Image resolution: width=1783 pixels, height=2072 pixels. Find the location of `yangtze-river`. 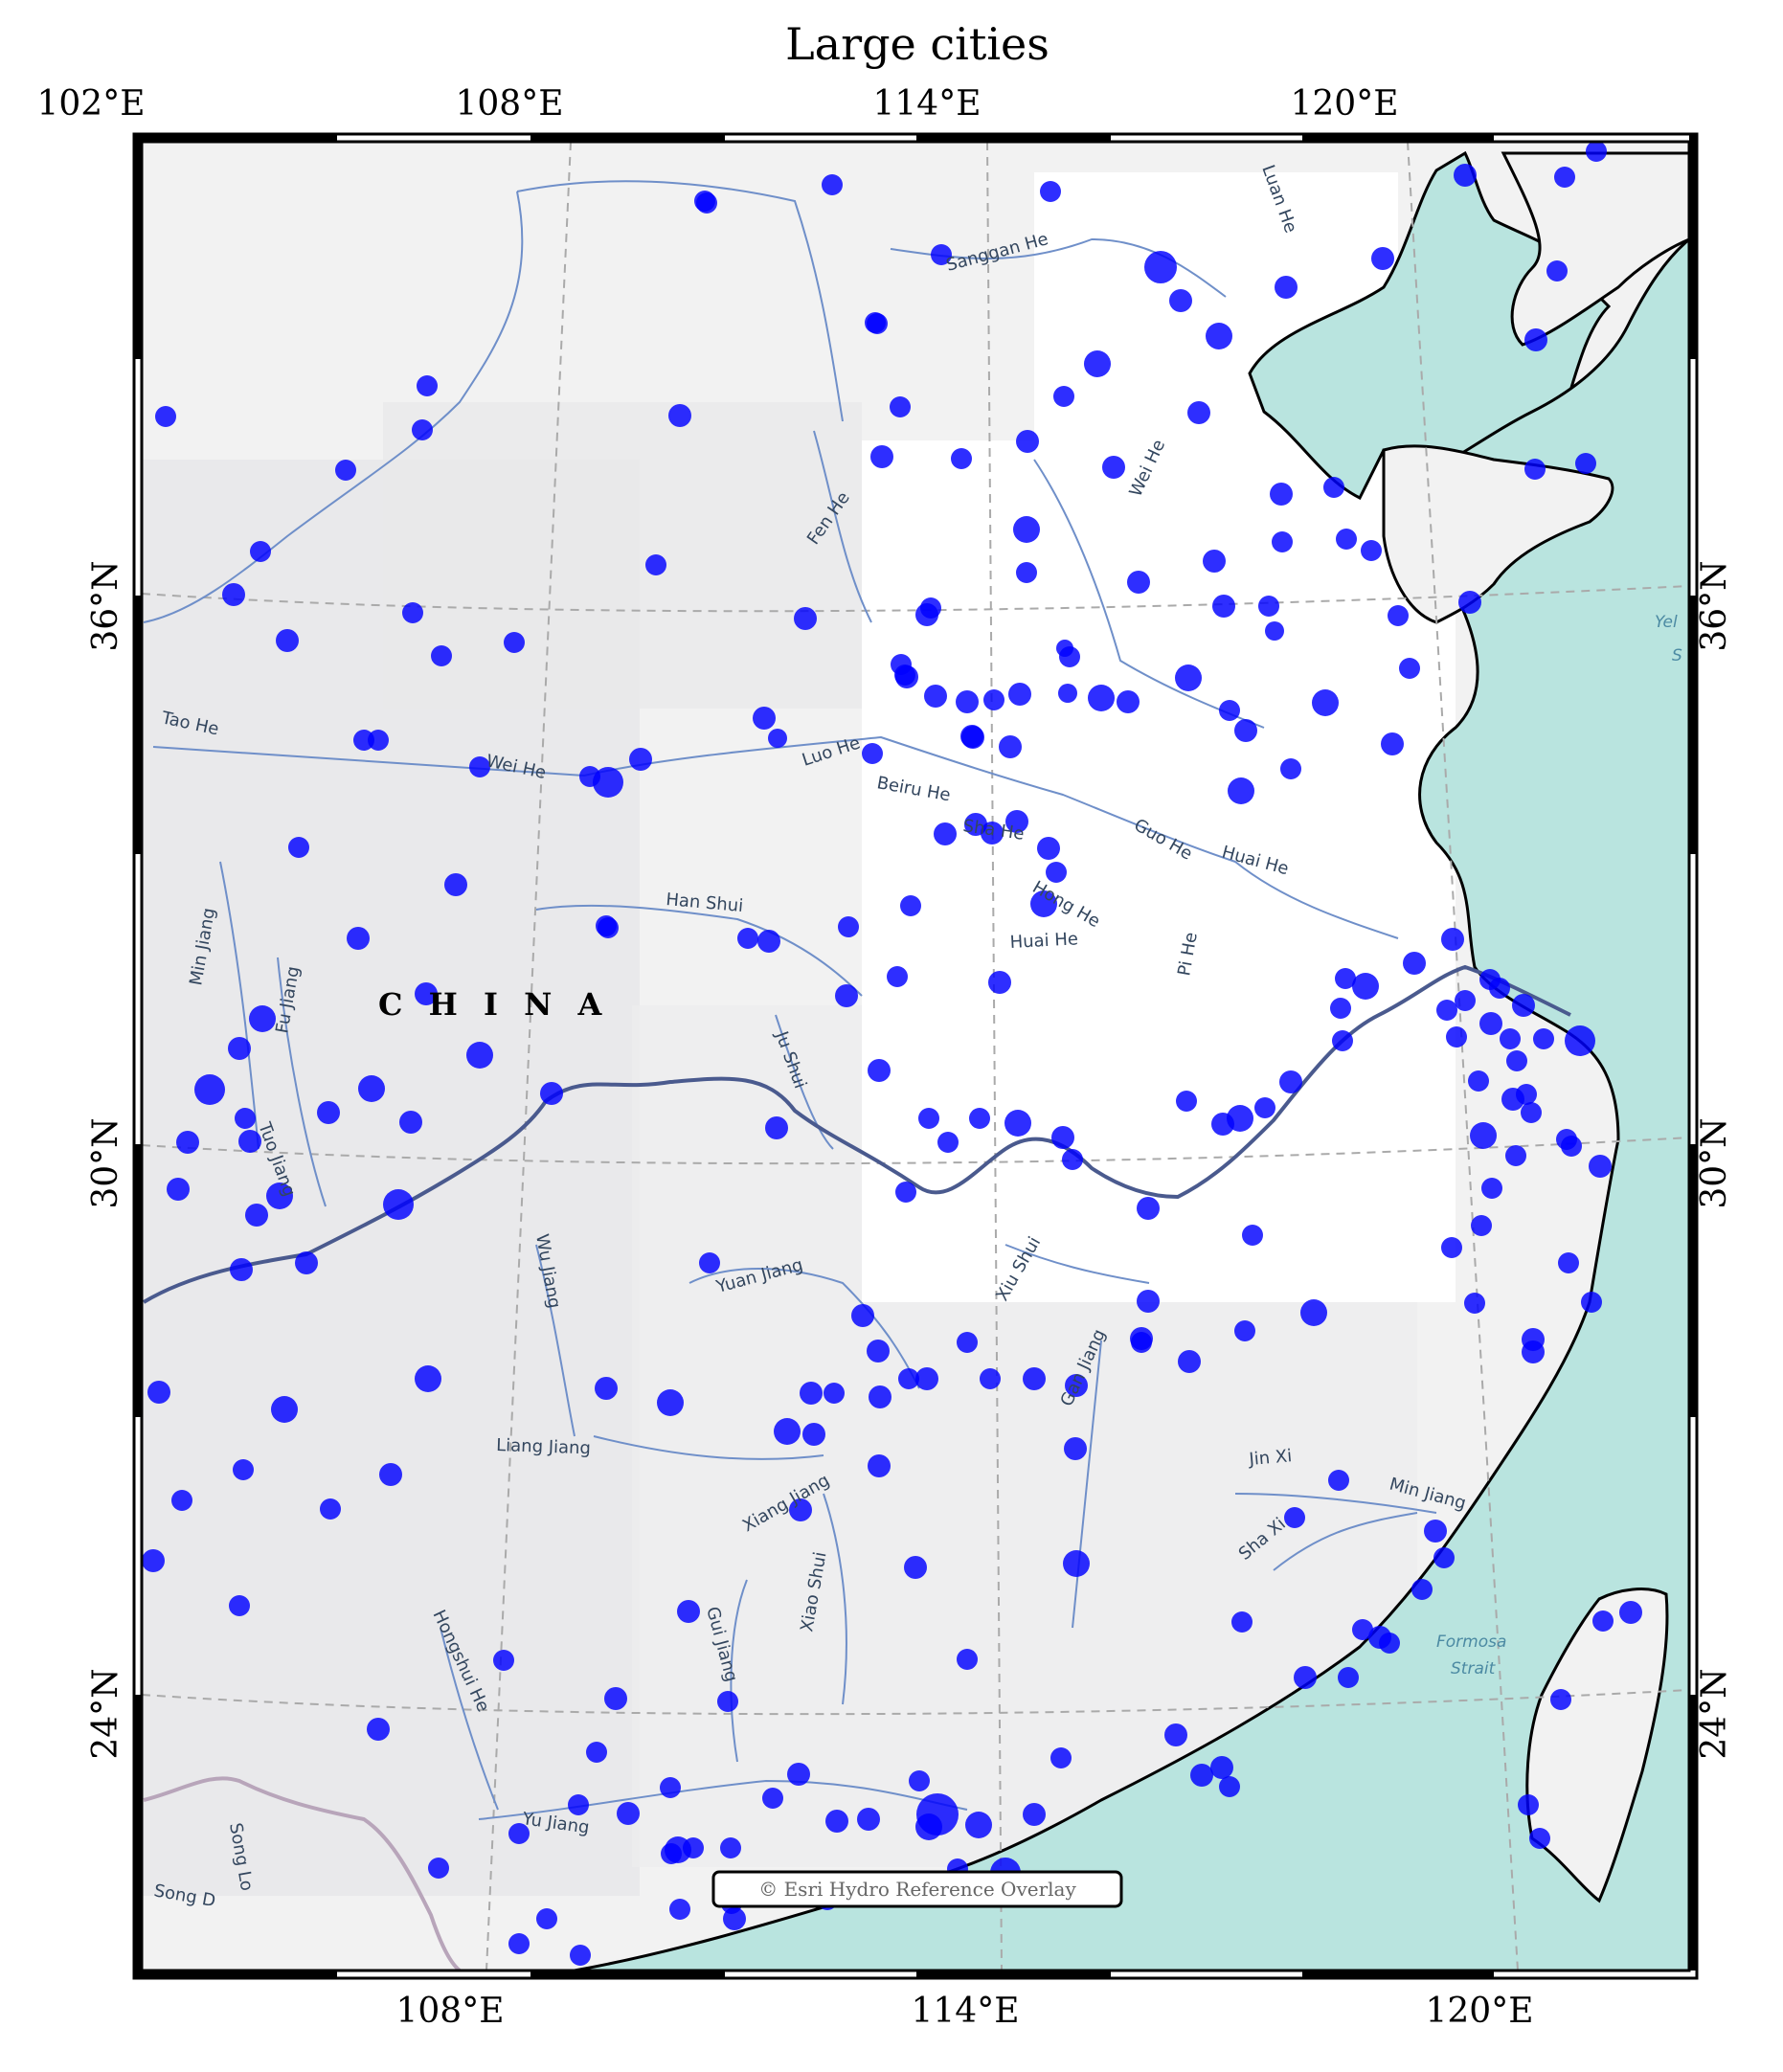

yangtze-river is located at coordinates (856, 1134).